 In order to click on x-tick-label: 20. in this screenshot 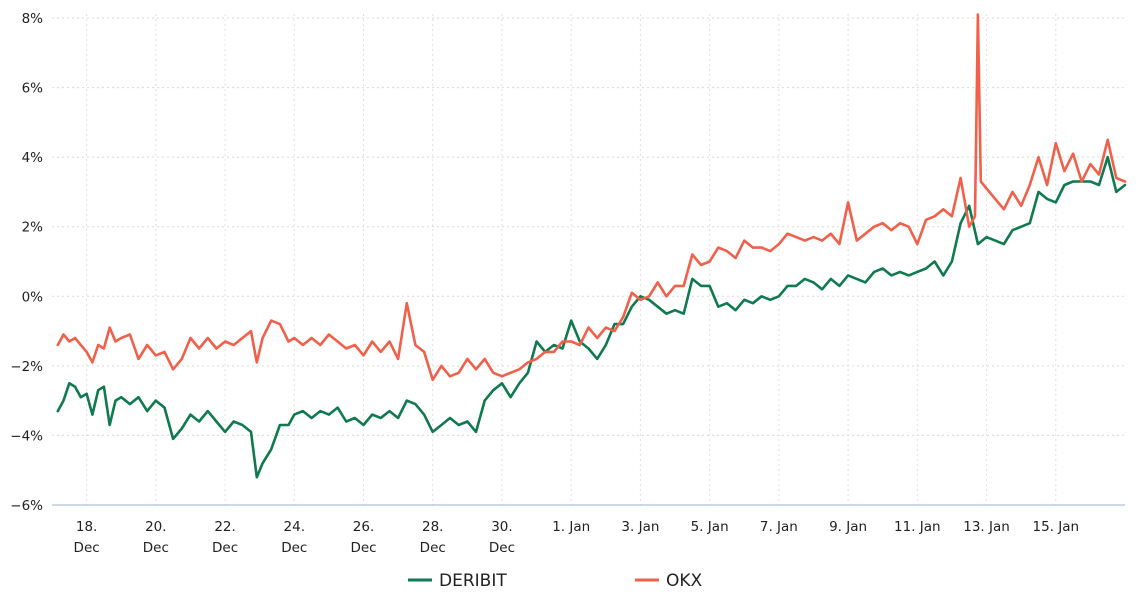, I will do `click(155, 527)`.